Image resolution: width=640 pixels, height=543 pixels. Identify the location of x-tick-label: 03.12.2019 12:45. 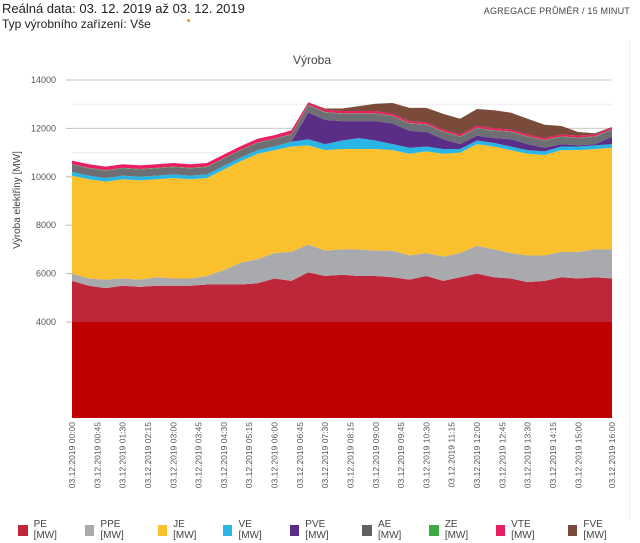
(502, 455).